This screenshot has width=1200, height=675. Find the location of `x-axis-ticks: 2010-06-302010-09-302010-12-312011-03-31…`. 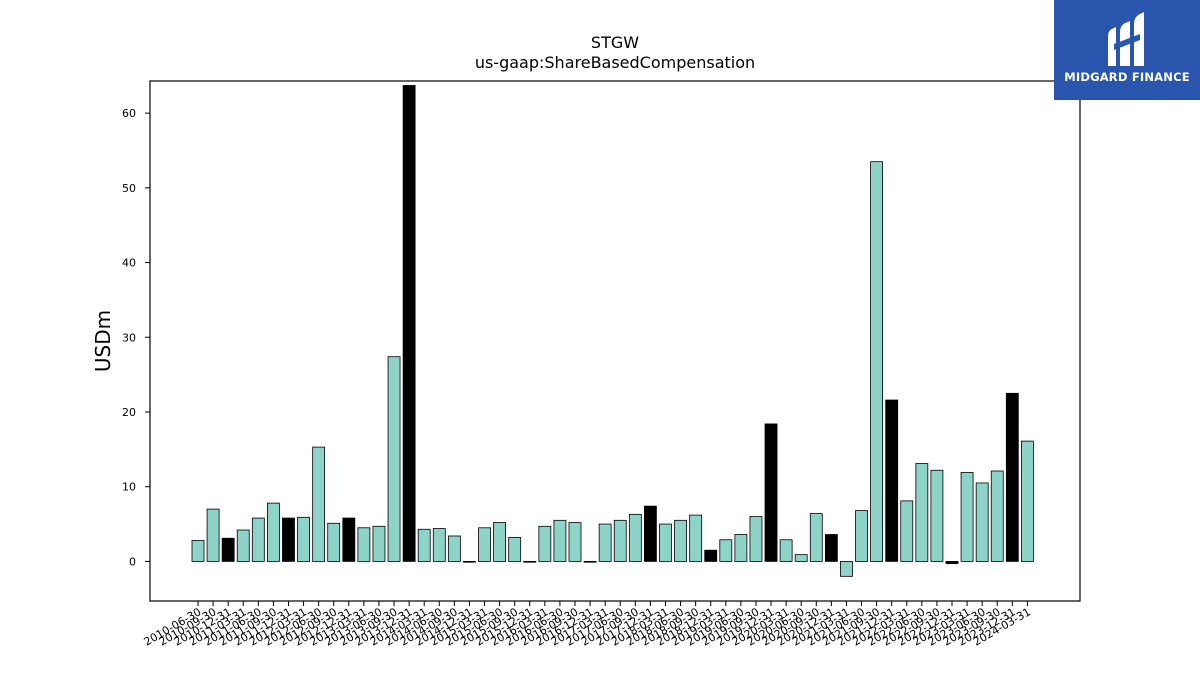

x-axis-ticks: 2010-06-302010-09-302010-12-312011-03-31… is located at coordinates (587, 625).